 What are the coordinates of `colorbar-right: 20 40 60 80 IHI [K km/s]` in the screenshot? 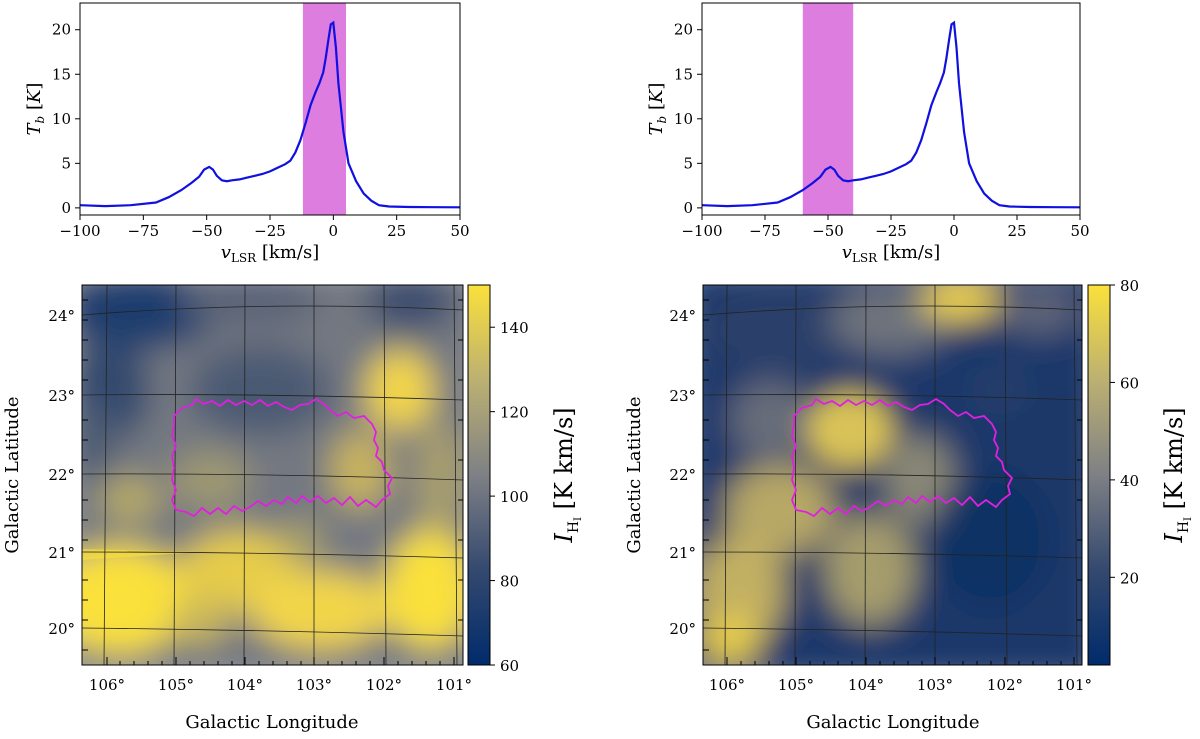 It's located at (1140, 471).